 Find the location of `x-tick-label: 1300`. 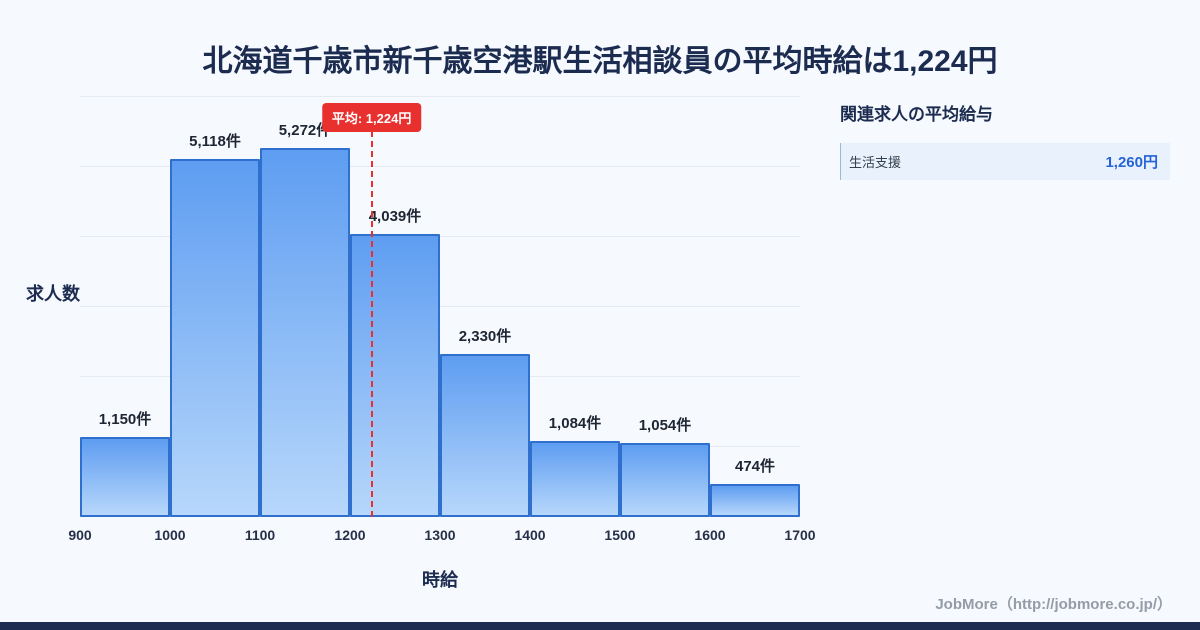

x-tick-label: 1300 is located at coordinates (440, 535).